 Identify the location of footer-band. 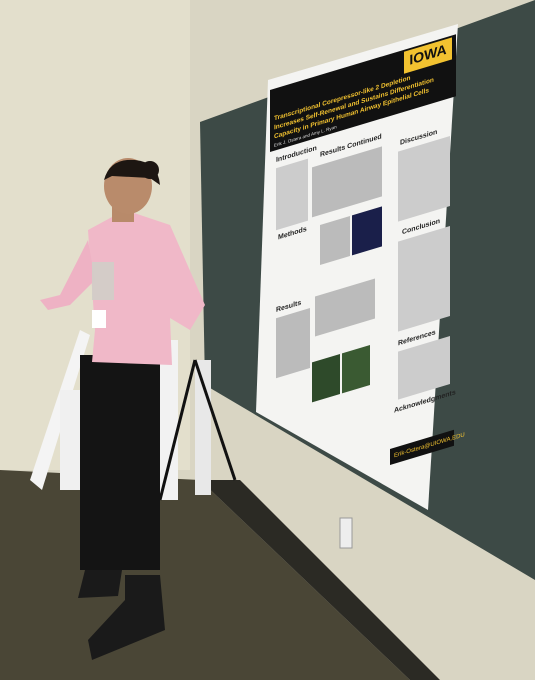
(422, 447).